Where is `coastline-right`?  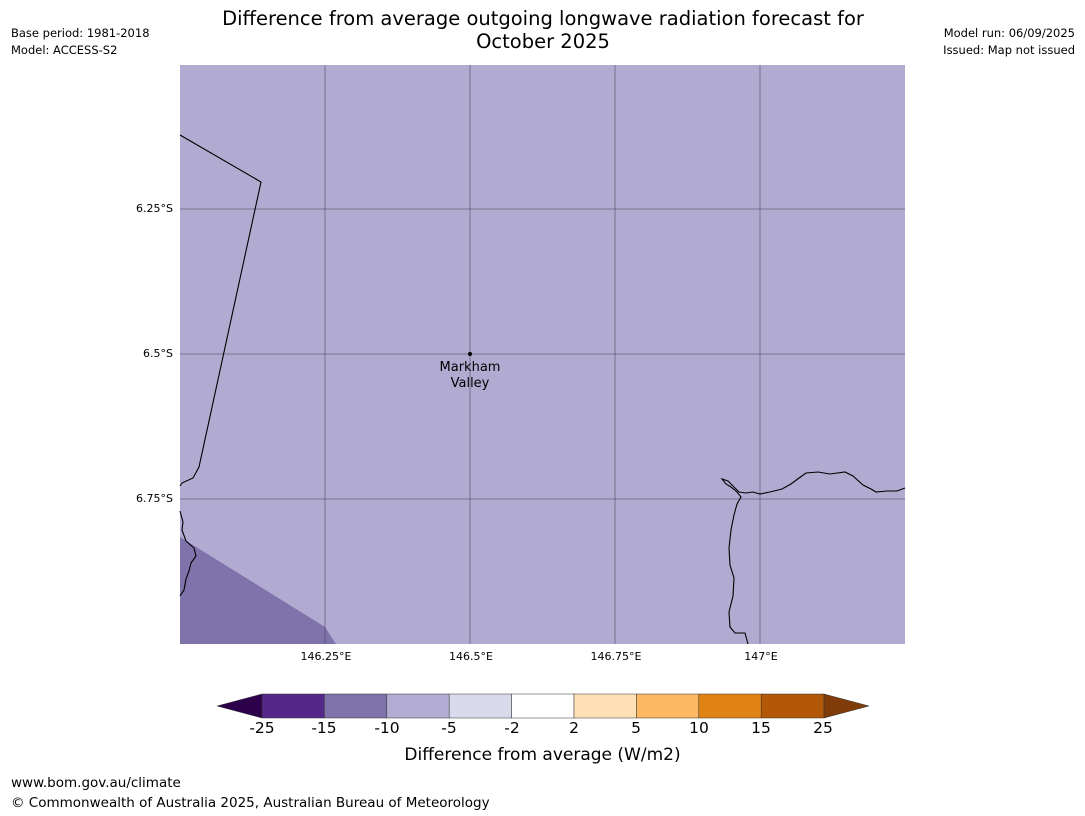
coastline-right is located at coordinates (813, 558).